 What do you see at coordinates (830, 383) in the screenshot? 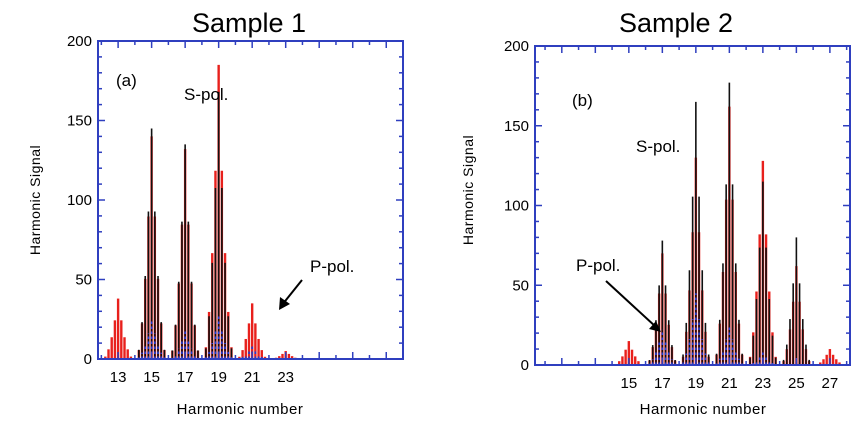
I see `x-tick-label: 27` at bounding box center [830, 383].